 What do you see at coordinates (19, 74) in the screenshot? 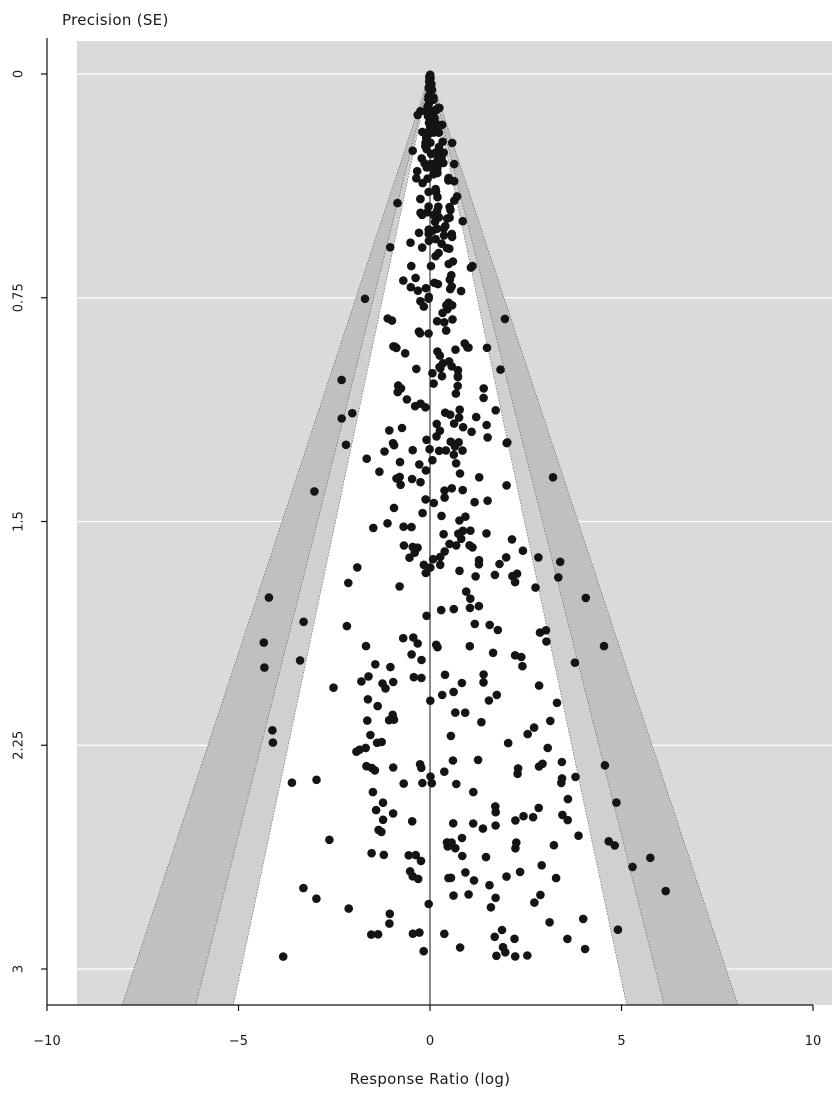
I see `y-tick-label: 0` at bounding box center [19, 74].